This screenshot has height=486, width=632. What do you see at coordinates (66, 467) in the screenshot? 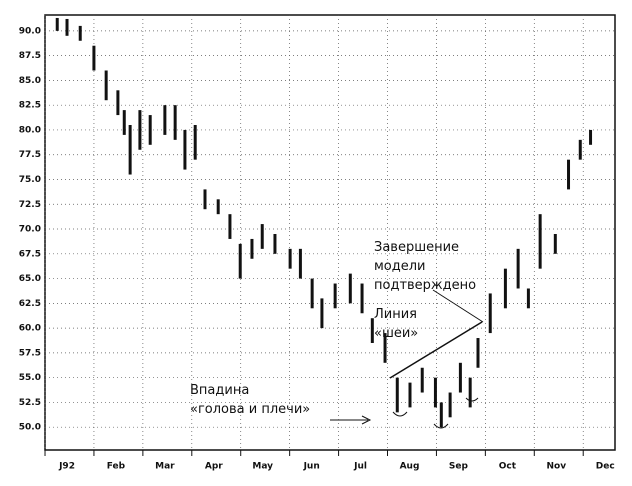
I see `x-tick-label: J92` at bounding box center [66, 467].